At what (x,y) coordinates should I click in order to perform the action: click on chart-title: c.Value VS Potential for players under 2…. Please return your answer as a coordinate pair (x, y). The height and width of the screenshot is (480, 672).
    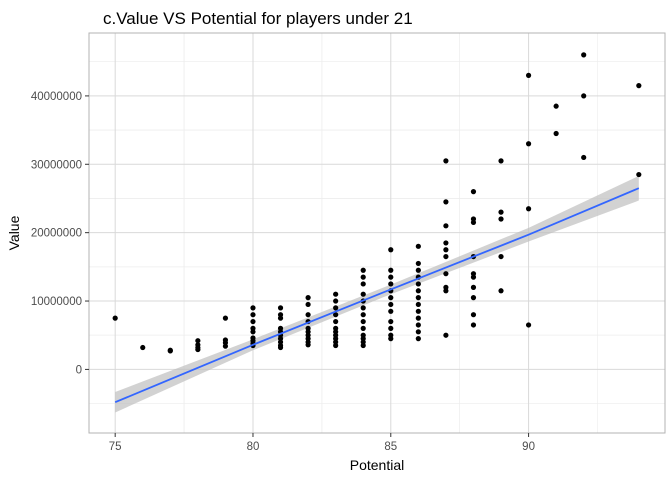
    Looking at the image, I should click on (258, 18).